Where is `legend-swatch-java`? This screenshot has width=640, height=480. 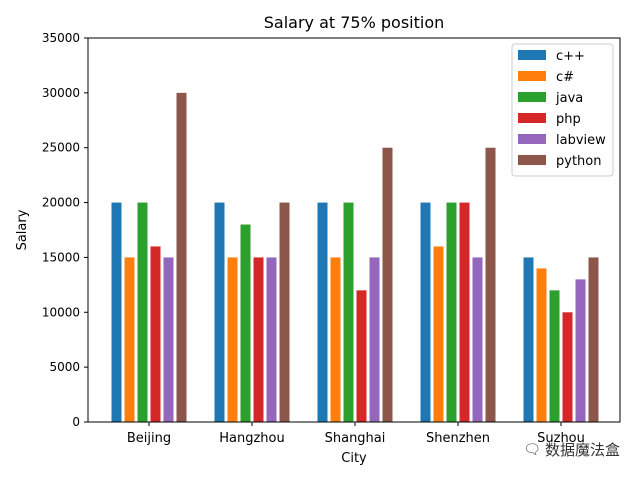
legend-swatch-java is located at coordinates (532, 97).